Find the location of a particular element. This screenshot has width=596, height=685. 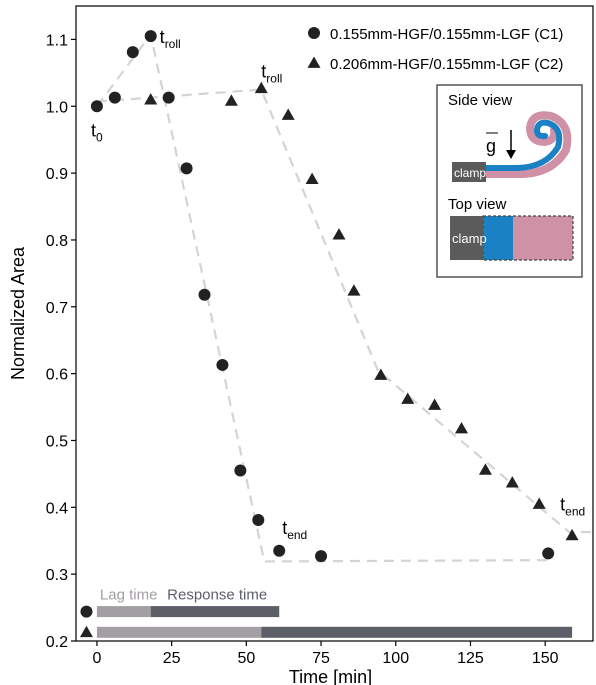

y-tick-label: 1.0 is located at coordinates (57, 107).